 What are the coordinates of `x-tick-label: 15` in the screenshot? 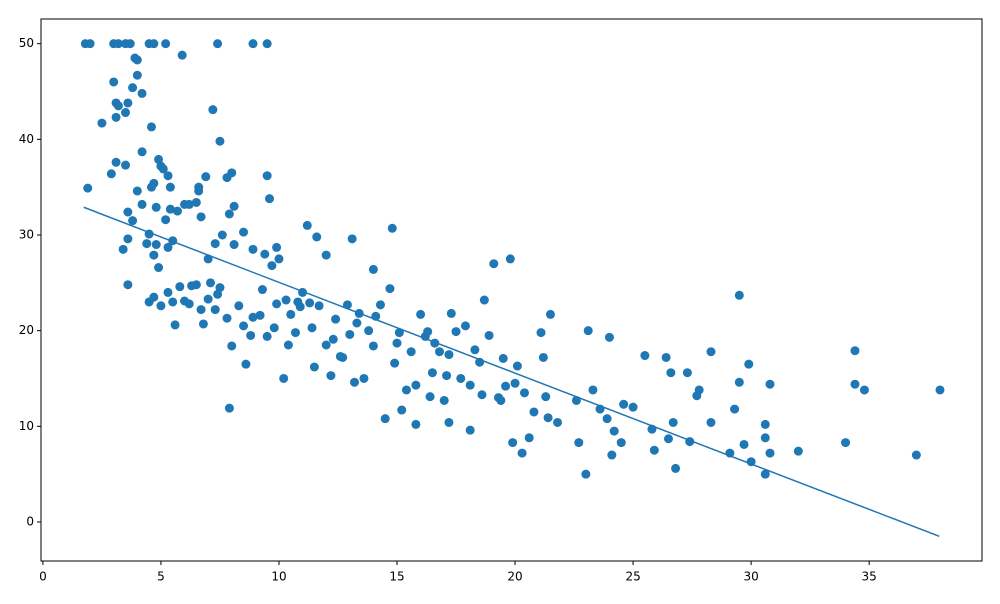 It's located at (396, 577).